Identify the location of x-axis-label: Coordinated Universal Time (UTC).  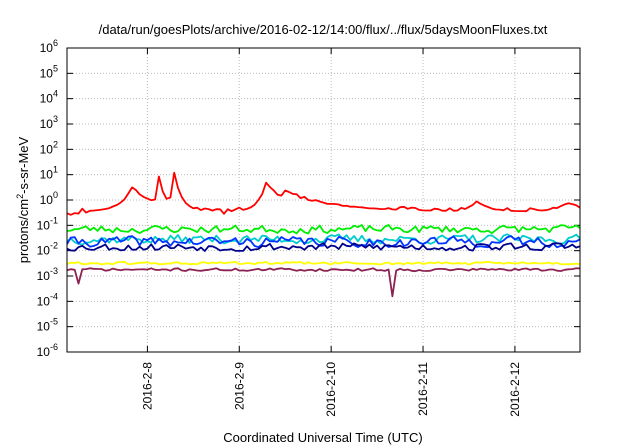
(322, 437).